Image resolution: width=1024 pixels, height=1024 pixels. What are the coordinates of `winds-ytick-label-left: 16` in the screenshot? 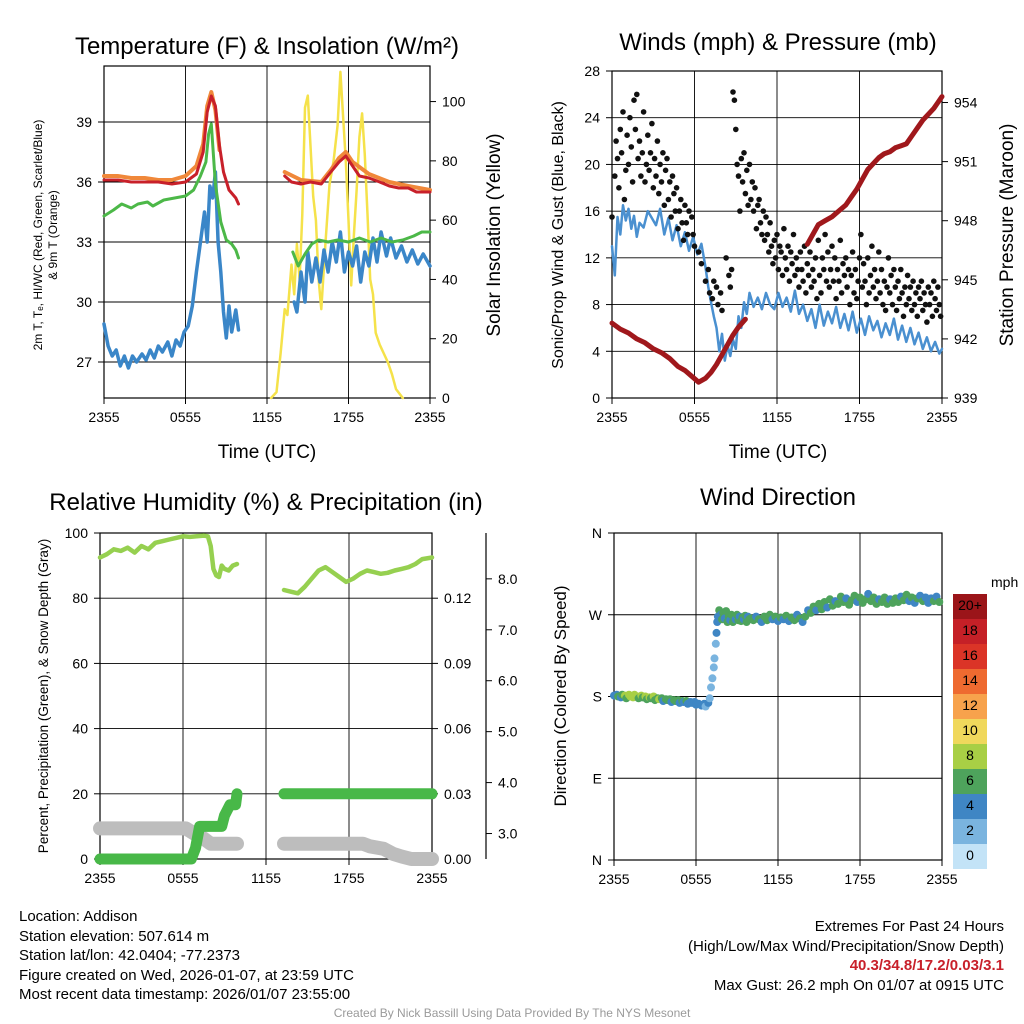 It's located at (592, 211).